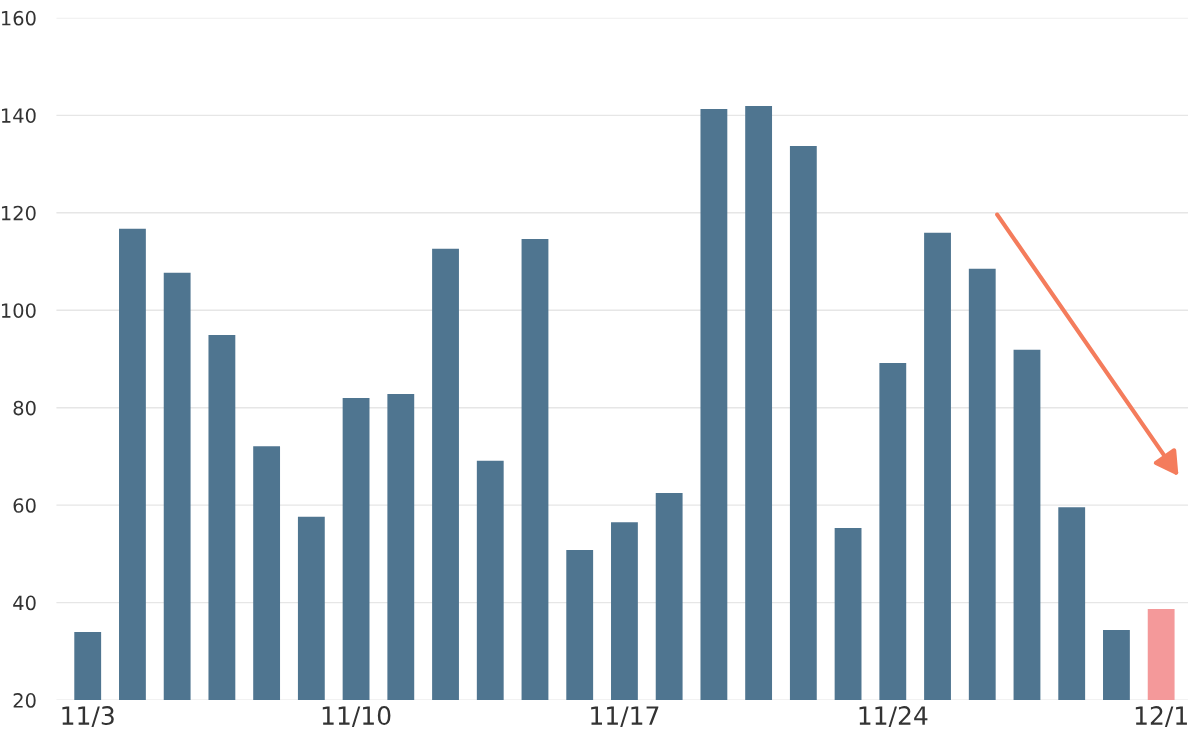  What do you see at coordinates (356, 716) in the screenshot?
I see `x-tick-label: 11/10` at bounding box center [356, 716].